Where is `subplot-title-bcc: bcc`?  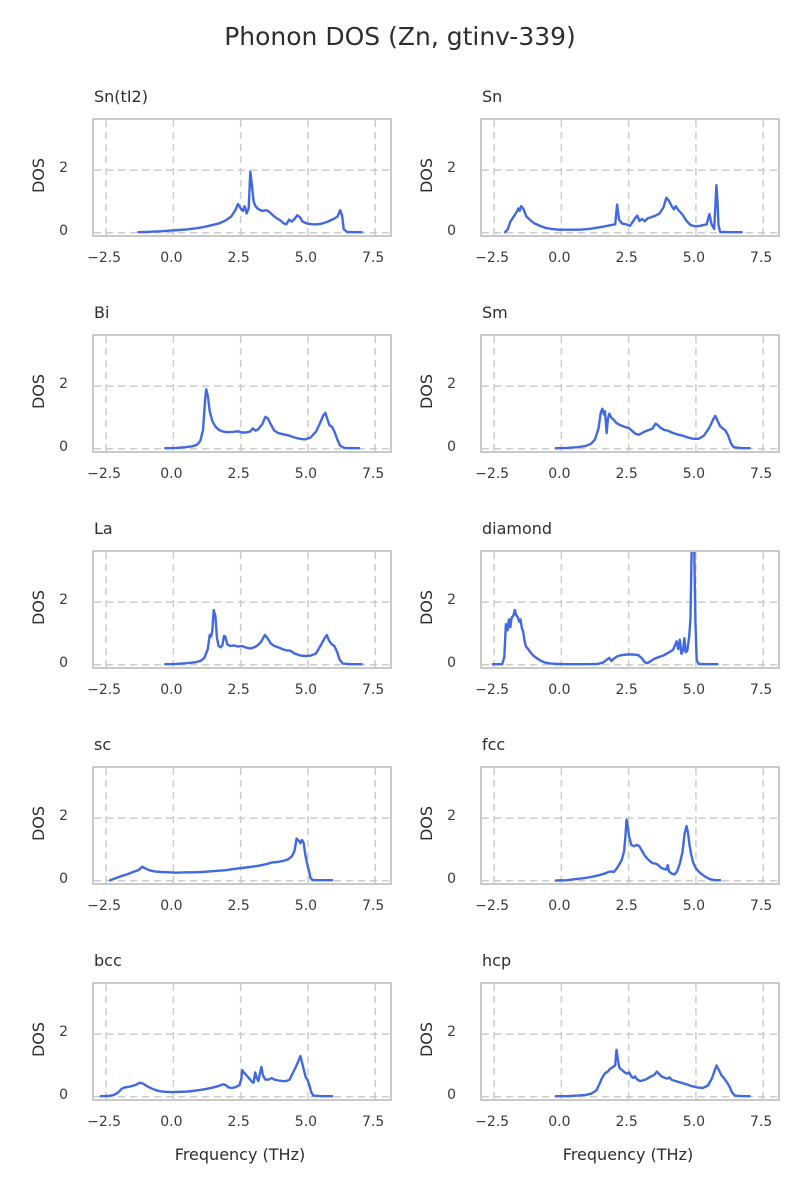 subplot-title-bcc: bcc is located at coordinates (108, 960).